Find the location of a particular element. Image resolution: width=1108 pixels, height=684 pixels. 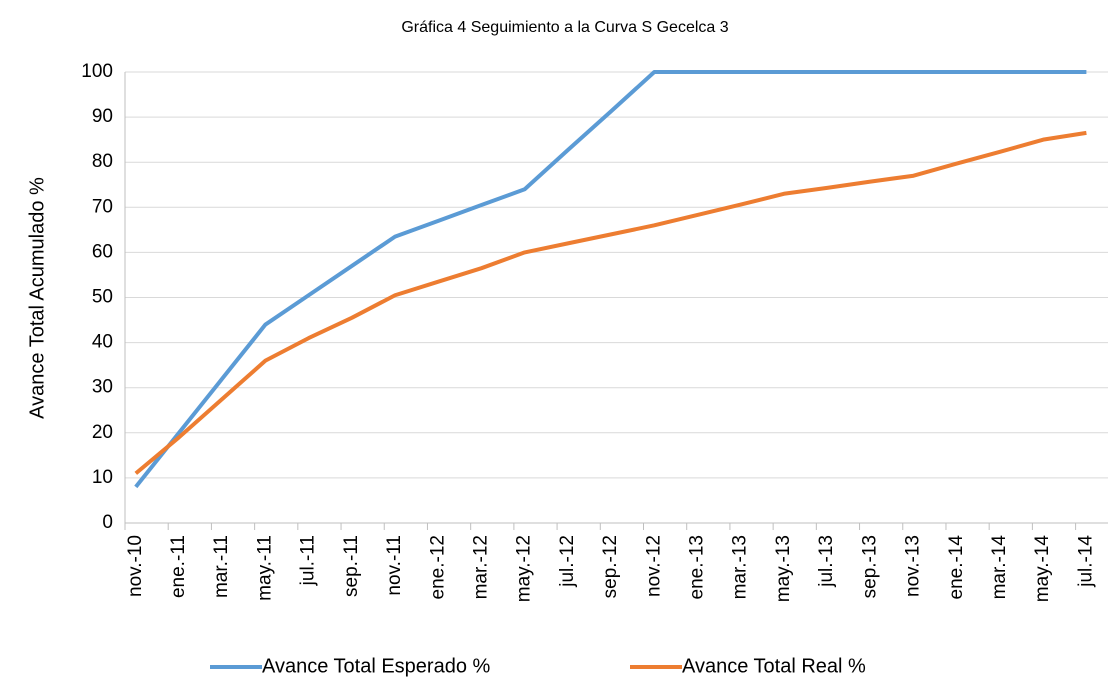

y-tick-label: 40 is located at coordinates (102, 342).